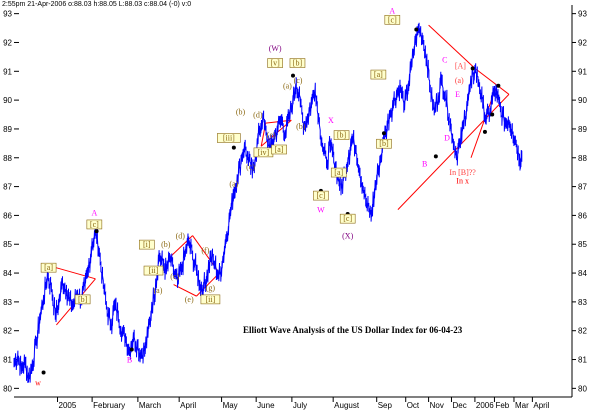 This screenshot has width=600, height=411. I want to click on y-tick-label: 87, so click(582, 187).